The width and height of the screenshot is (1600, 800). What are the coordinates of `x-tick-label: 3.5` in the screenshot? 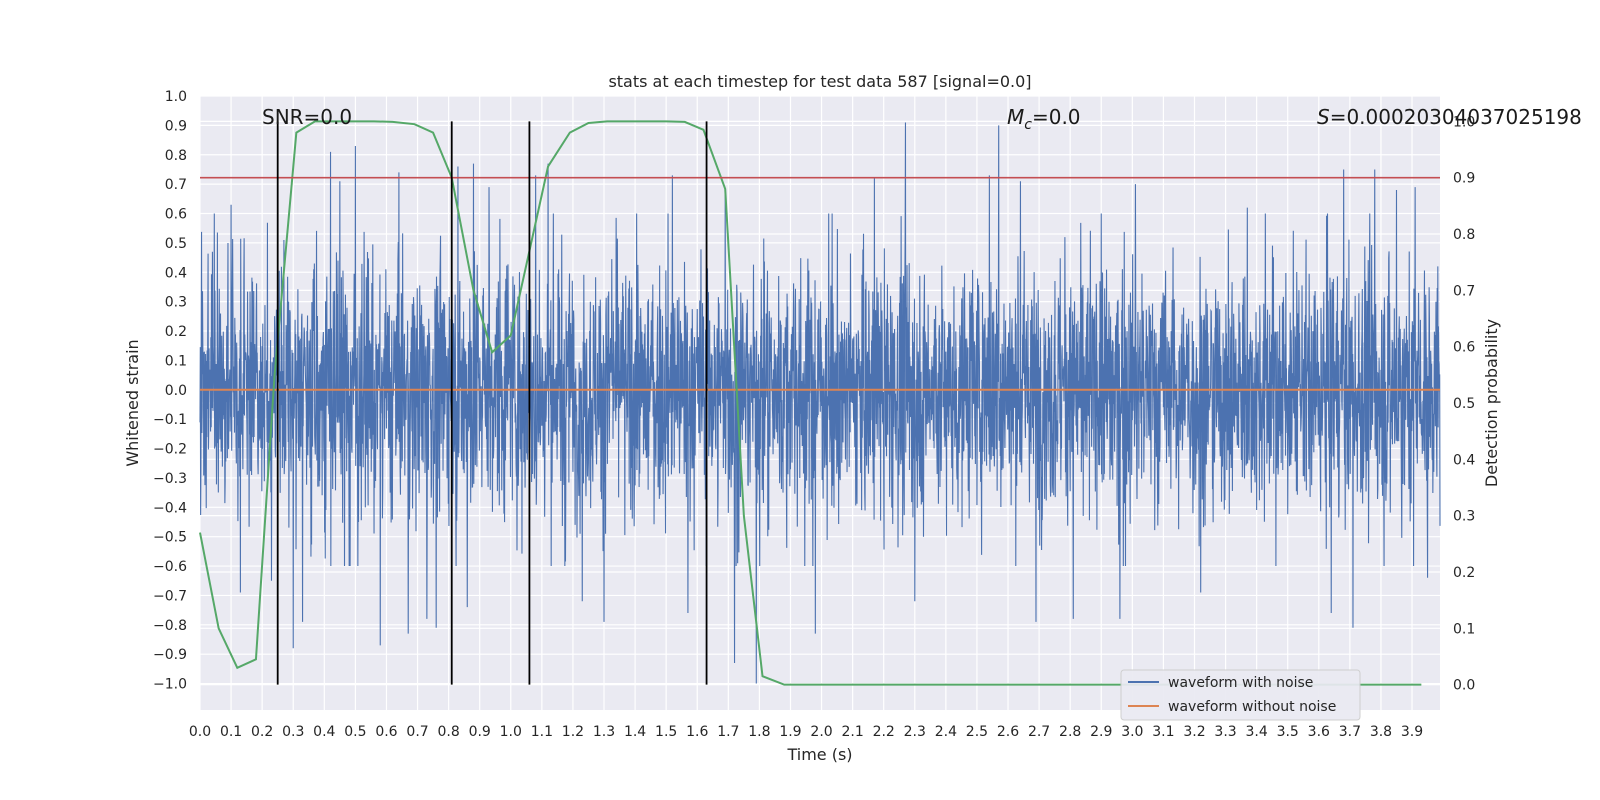 It's located at (1288, 732).